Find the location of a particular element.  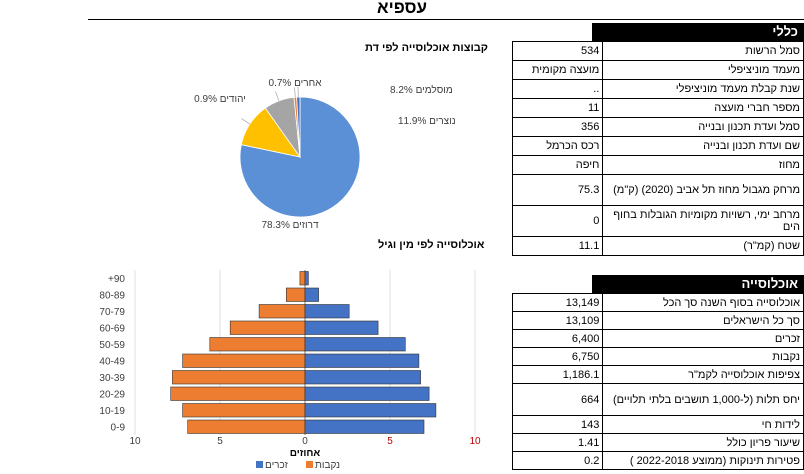

legend-swatch-male is located at coordinates (259, 464).